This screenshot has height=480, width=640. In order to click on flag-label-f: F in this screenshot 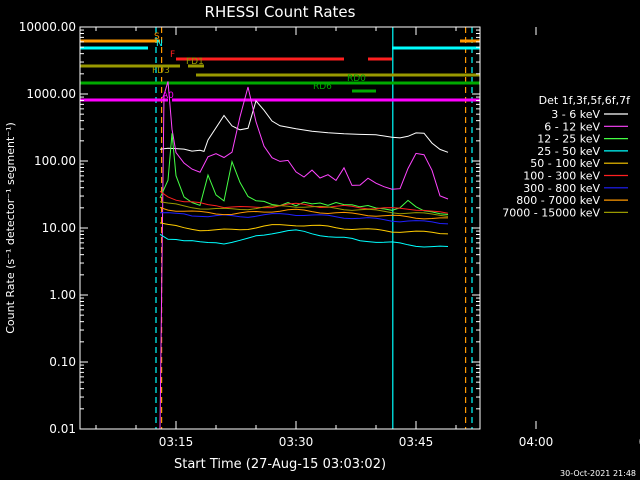, I will do `click(172, 55)`.